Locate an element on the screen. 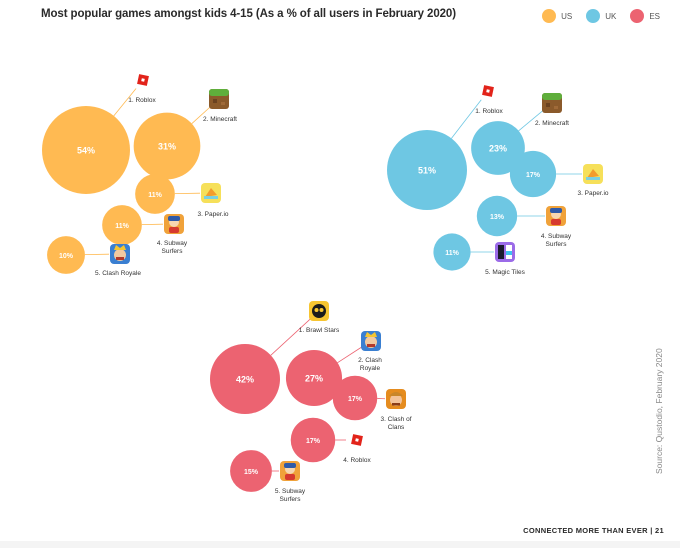 The width and height of the screenshot is (680, 548). game-label: 3. Clash of Clans is located at coordinates (395, 423).